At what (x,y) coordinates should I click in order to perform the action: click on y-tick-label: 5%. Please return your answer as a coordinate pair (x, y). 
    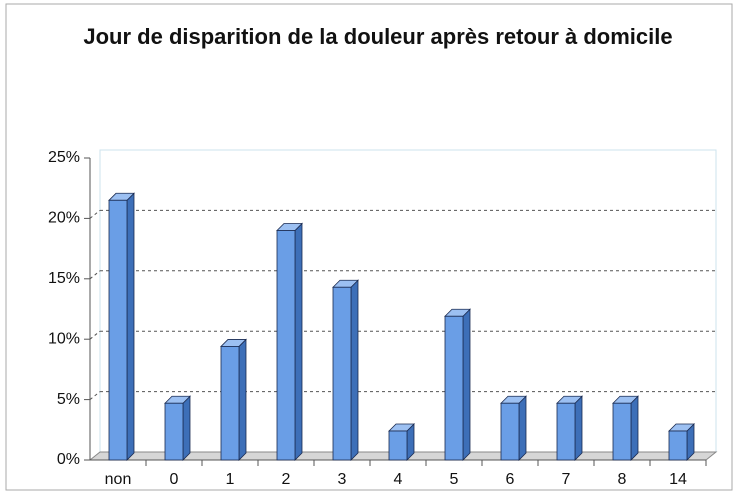
    Looking at the image, I should click on (68, 399).